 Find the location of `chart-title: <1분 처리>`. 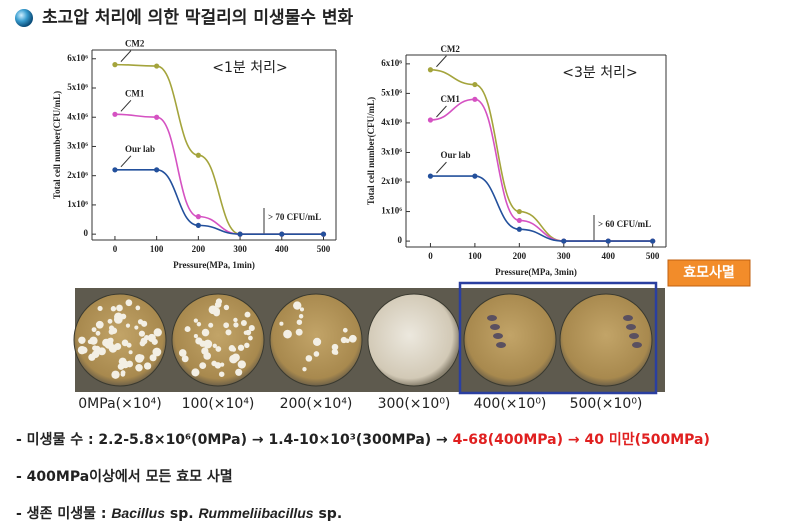

chart-title: <1분 처리> is located at coordinates (249, 68).